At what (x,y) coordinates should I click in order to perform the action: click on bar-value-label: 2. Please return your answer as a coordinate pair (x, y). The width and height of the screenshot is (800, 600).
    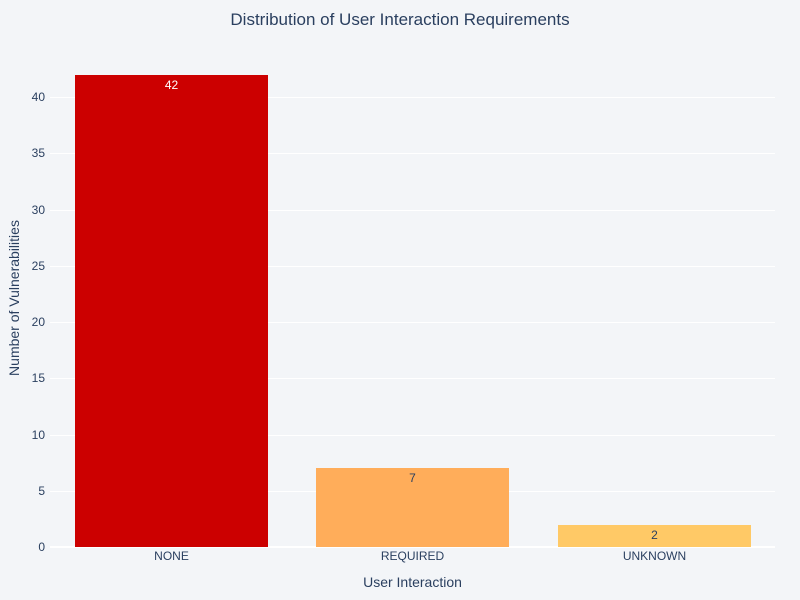
    Looking at the image, I should click on (654, 534).